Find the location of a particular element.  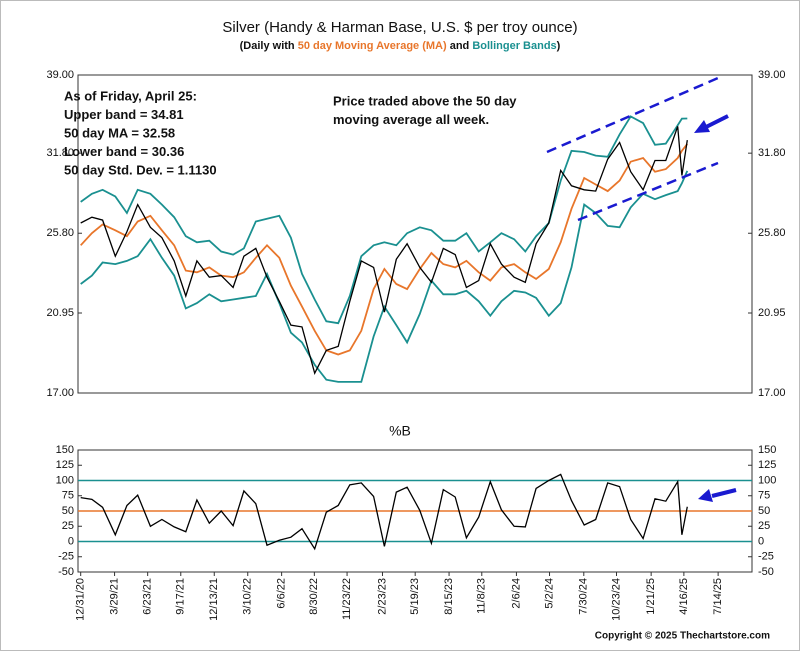

y-tick-label-right: -25 is located at coordinates (766, 557).